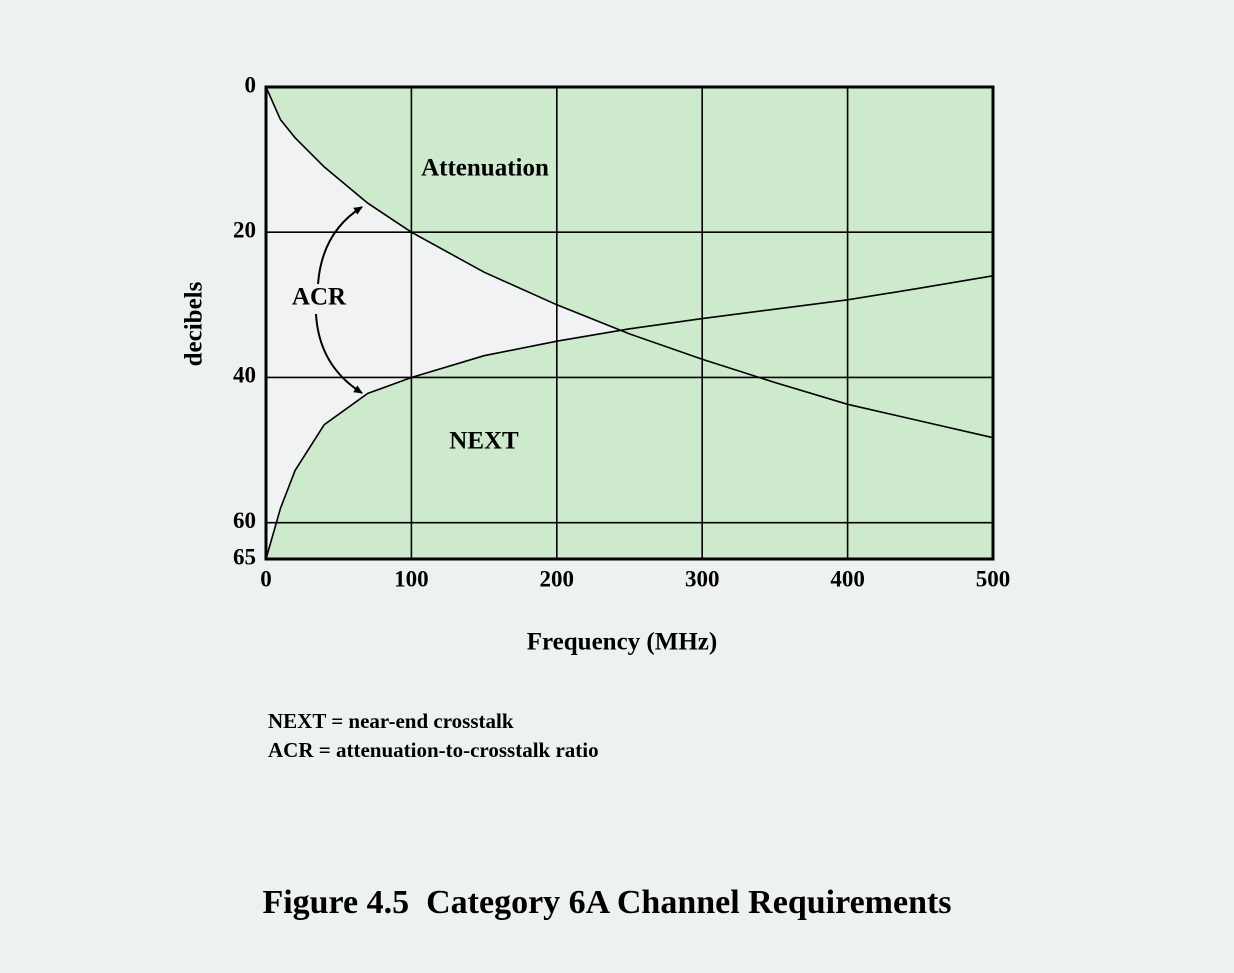  I want to click on x-tick-label: 200, so click(557, 578).